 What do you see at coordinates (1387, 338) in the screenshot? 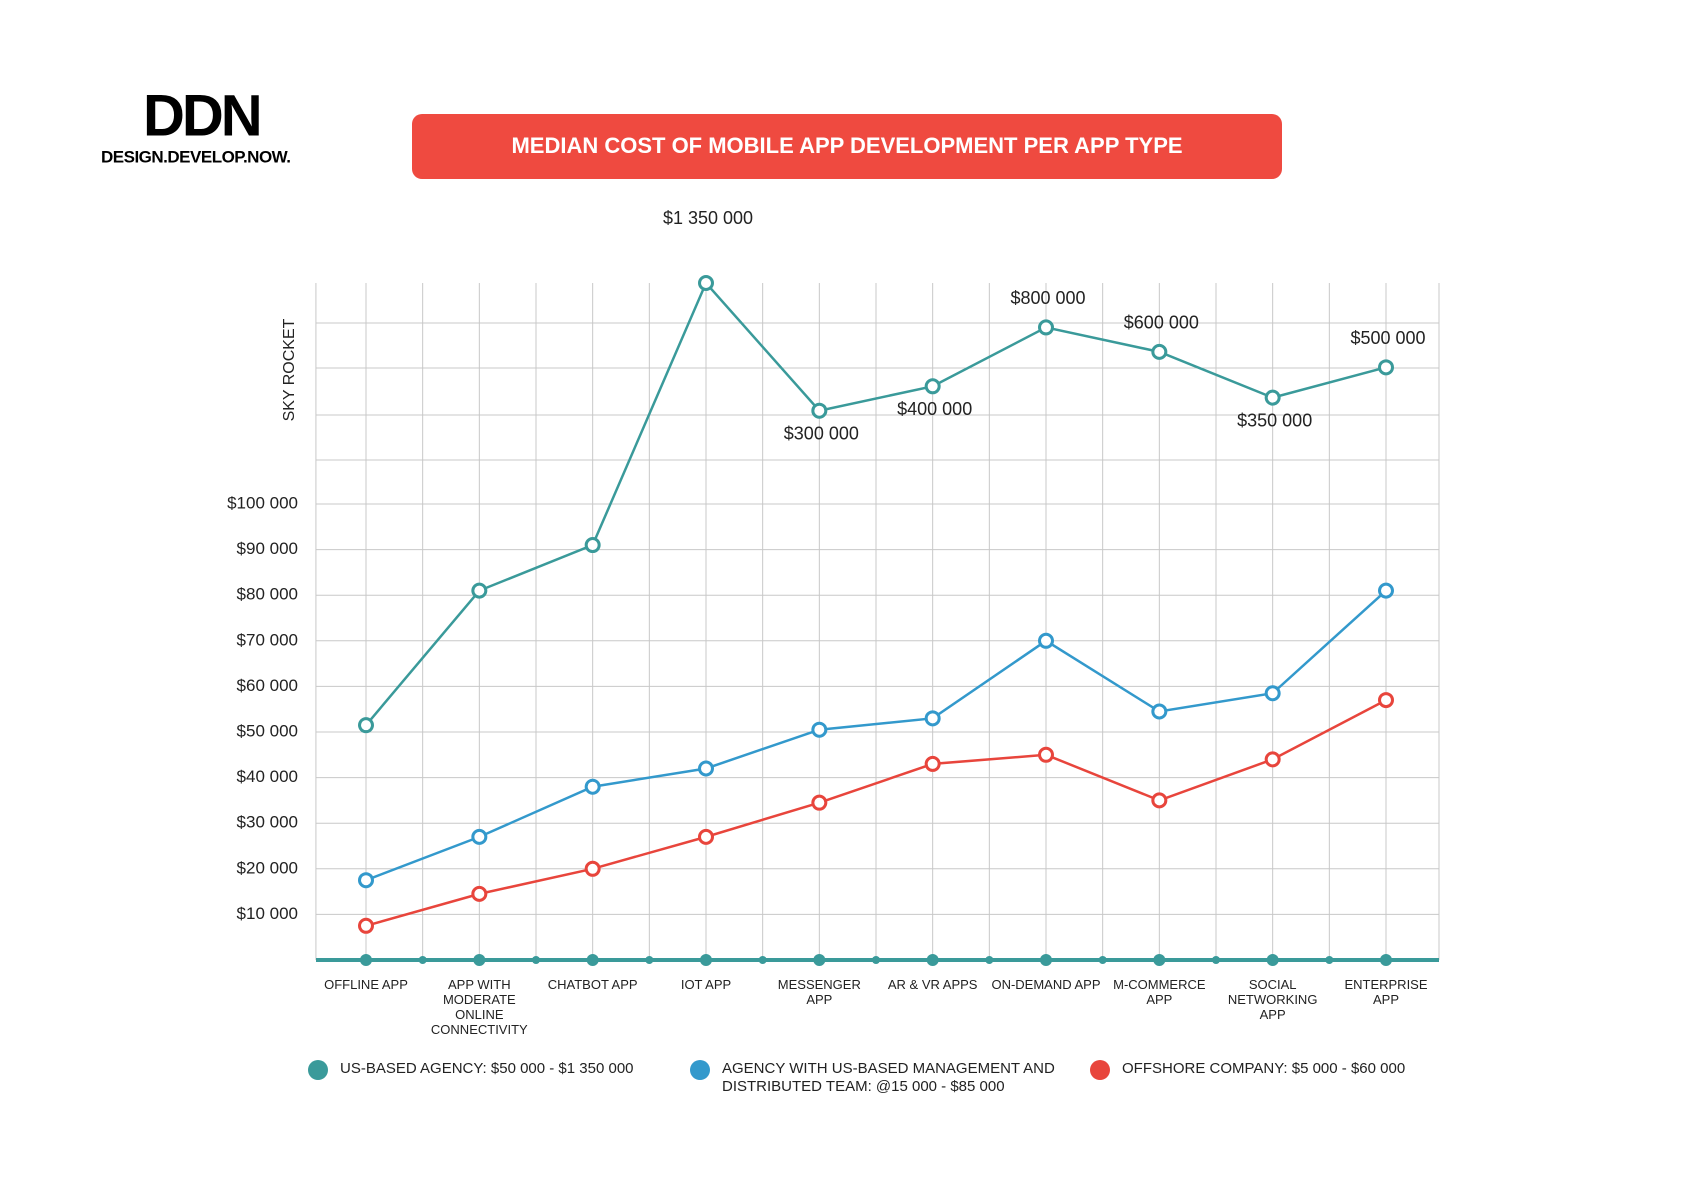
I see `value-label: $500 000` at bounding box center [1387, 338].